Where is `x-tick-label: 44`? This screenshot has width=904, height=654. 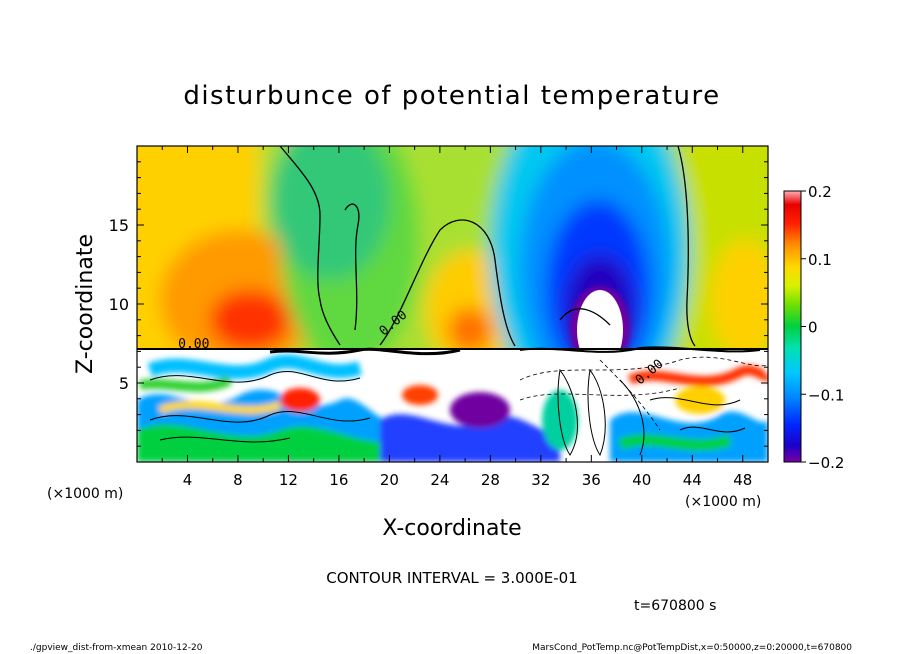 x-tick-label: 44 is located at coordinates (692, 480).